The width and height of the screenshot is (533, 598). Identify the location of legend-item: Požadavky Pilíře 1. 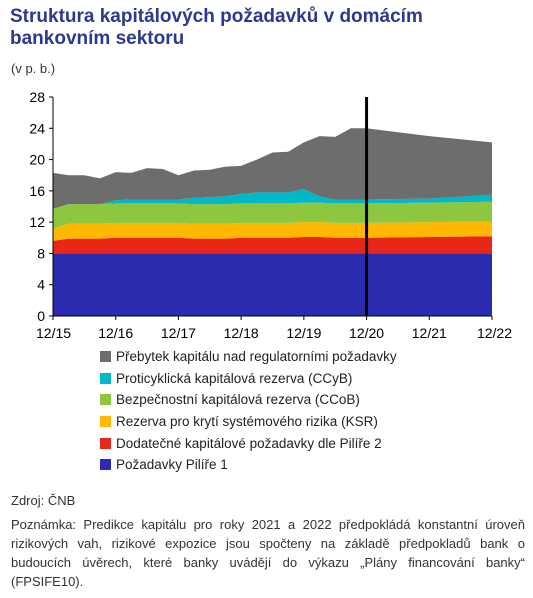
(248, 465).